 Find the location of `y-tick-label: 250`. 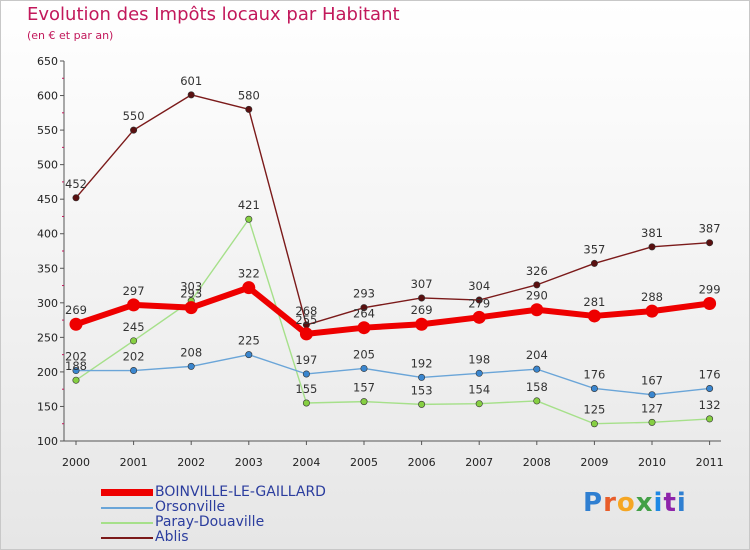

y-tick-label: 250 is located at coordinates (47, 337).